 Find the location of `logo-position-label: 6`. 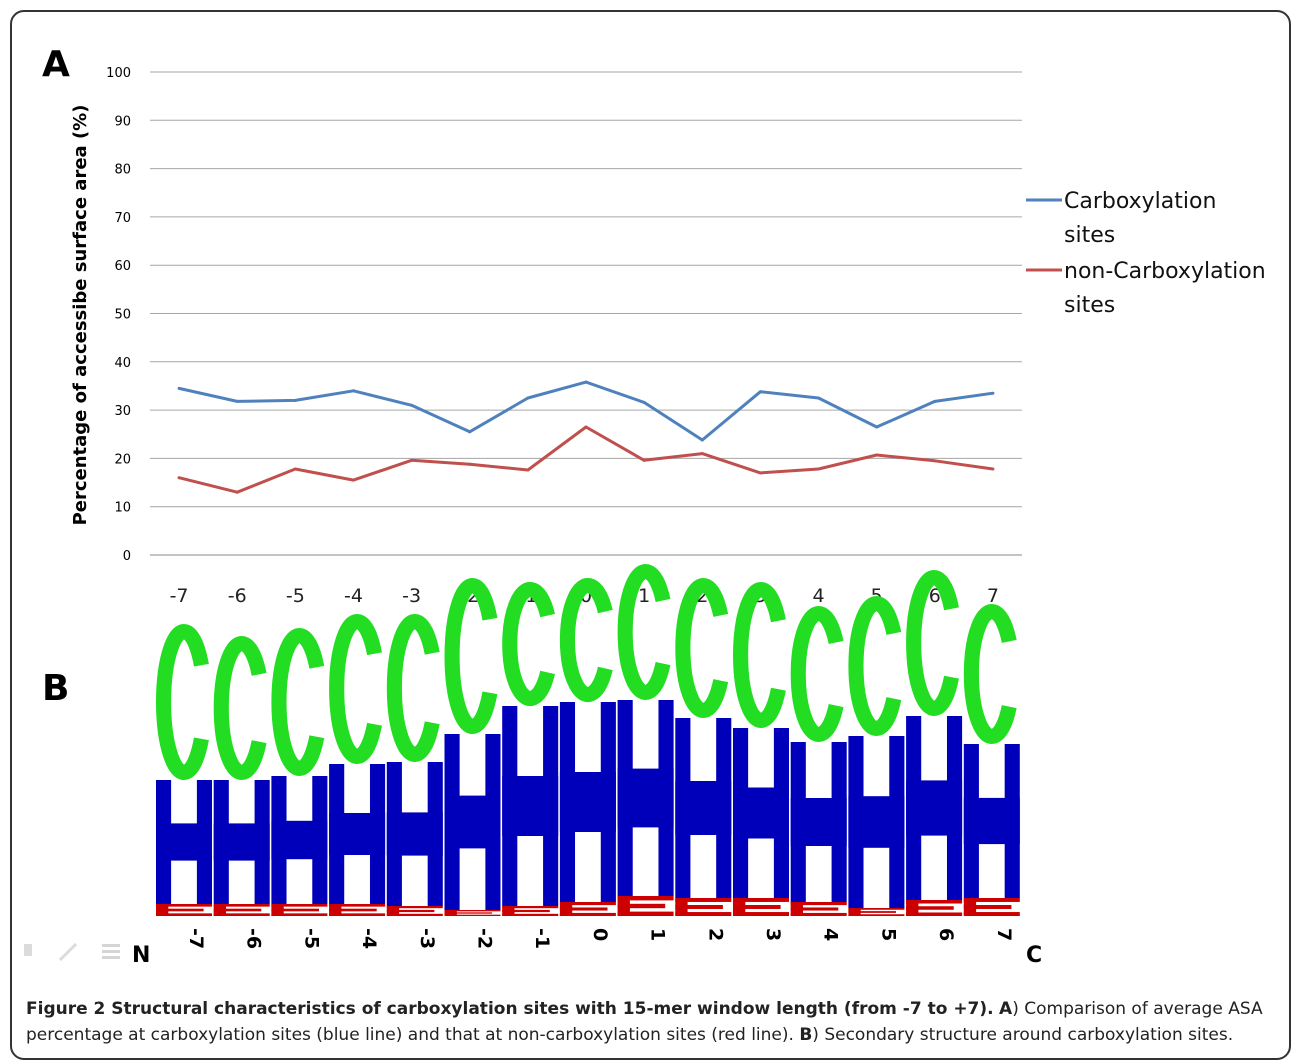

logo-position-label: 6 is located at coordinates (946, 934).